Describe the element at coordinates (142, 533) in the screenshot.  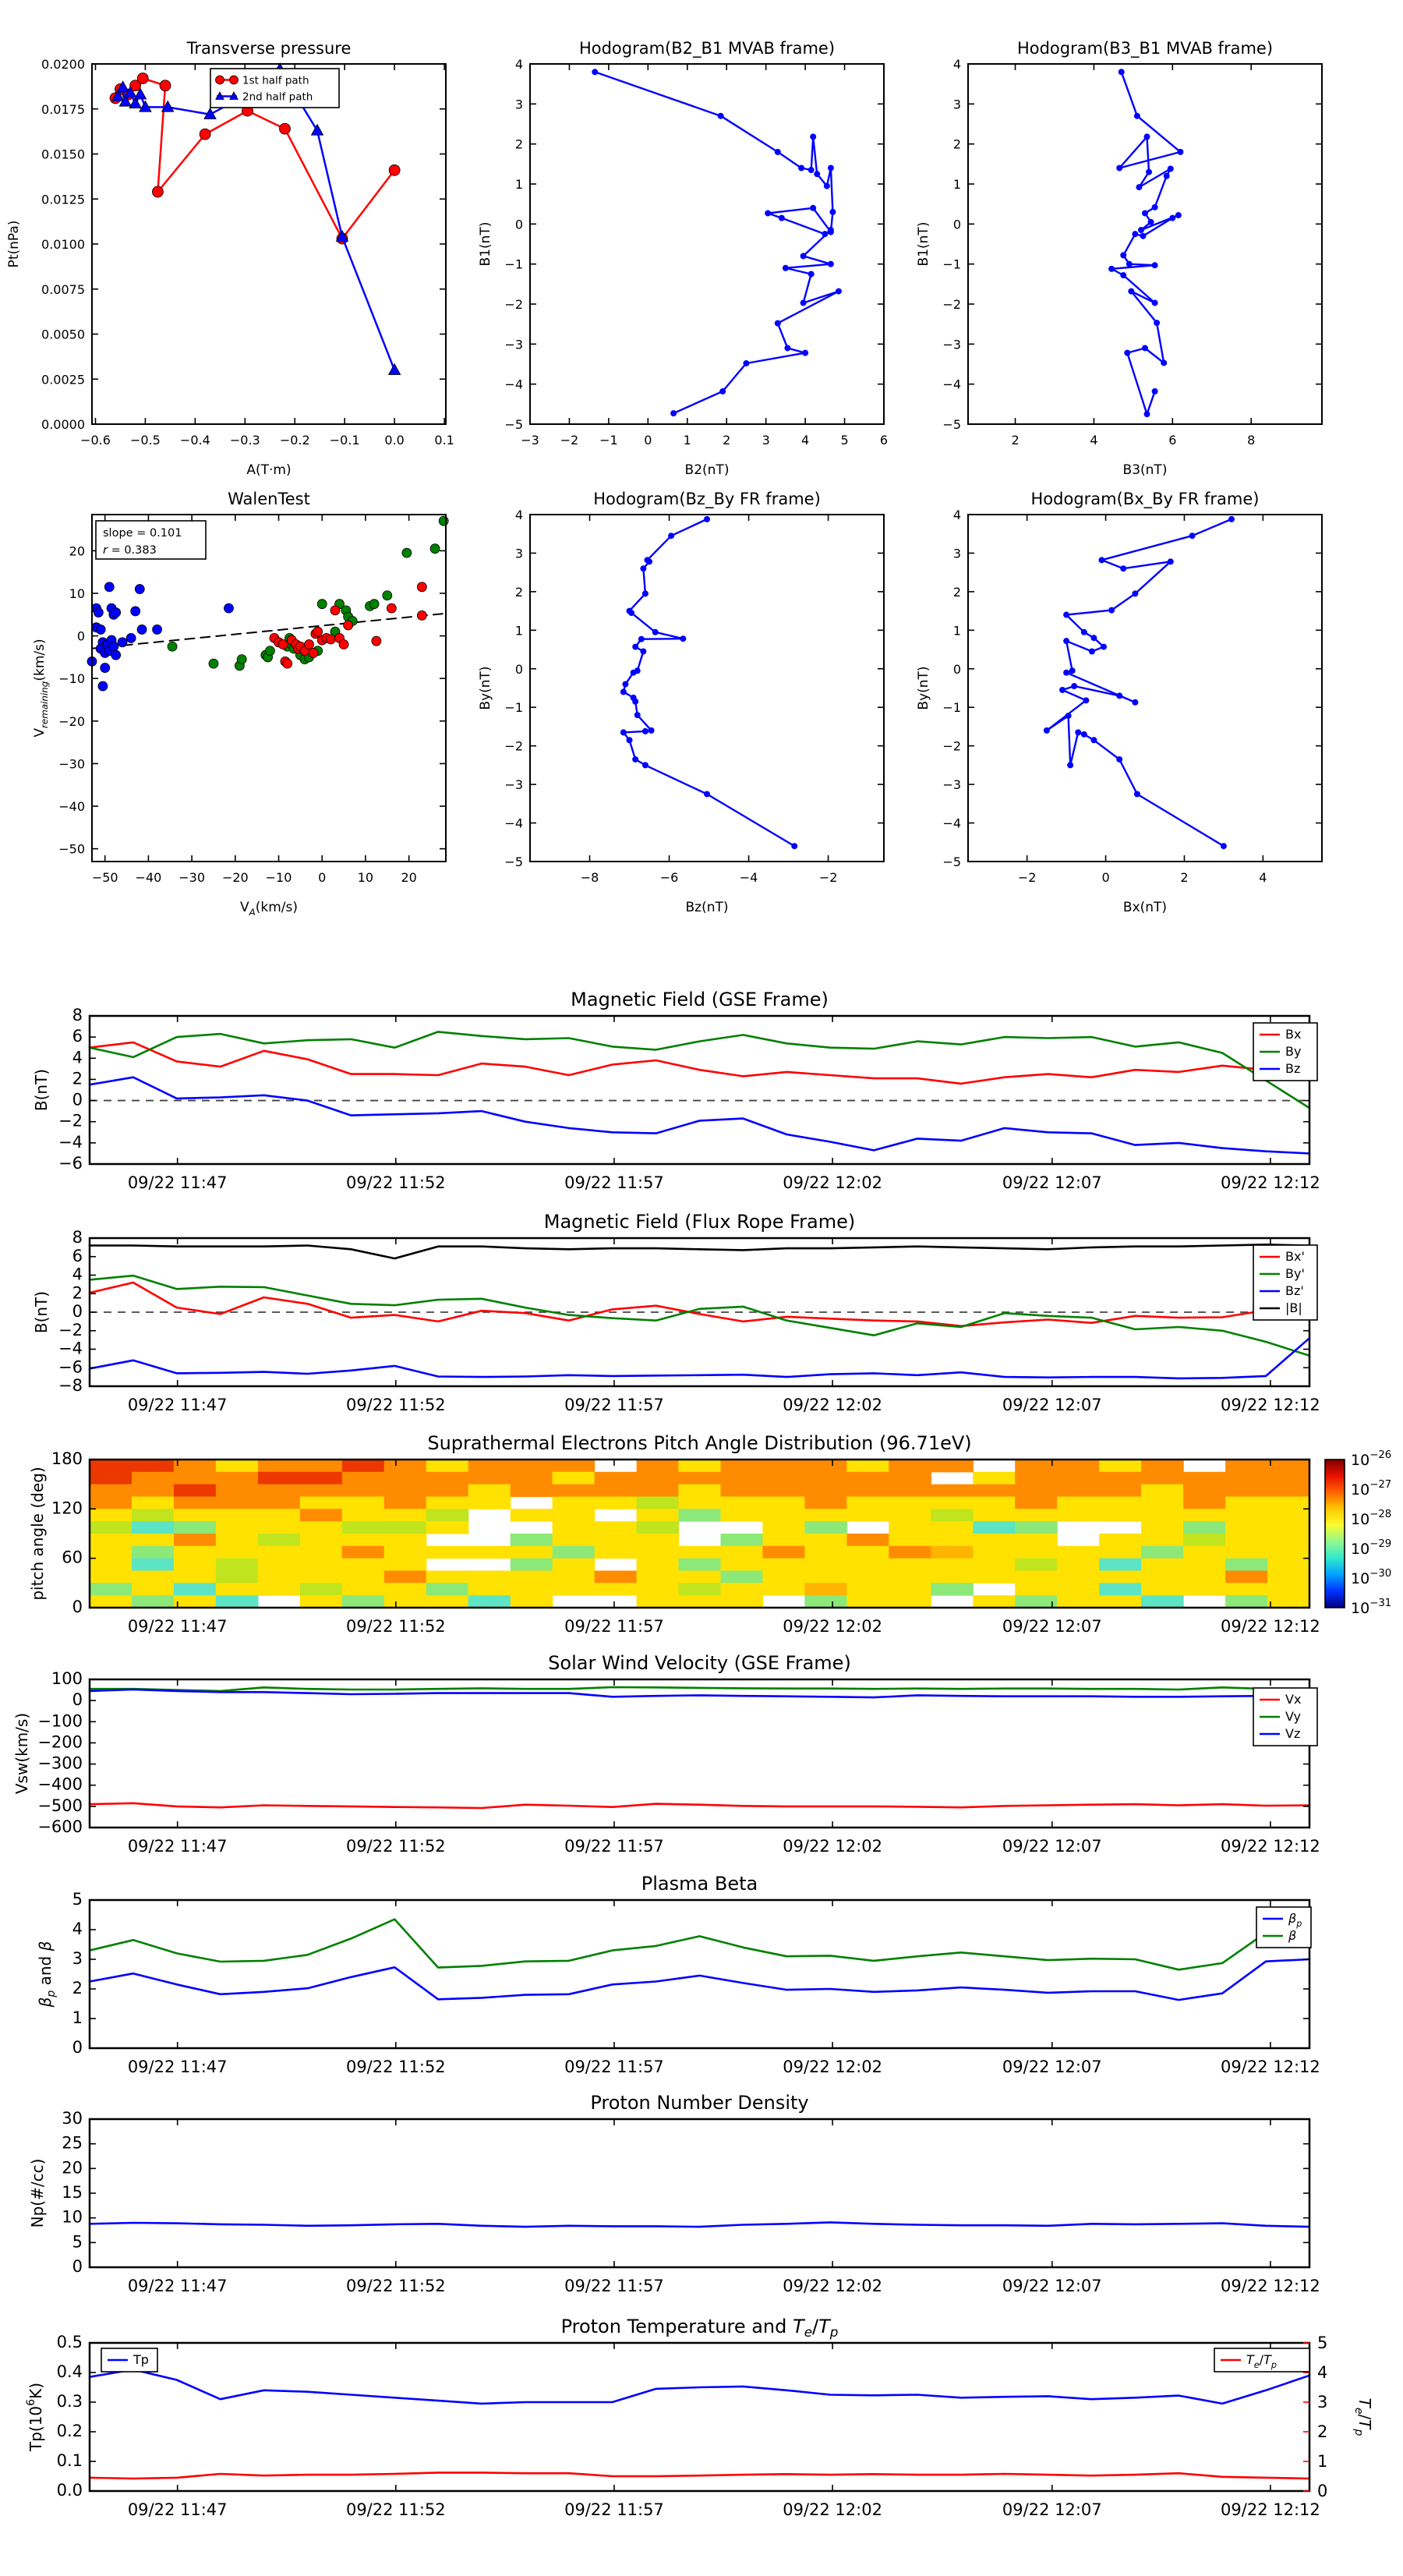
I see `svg-text: slope = 0.101` at that location.